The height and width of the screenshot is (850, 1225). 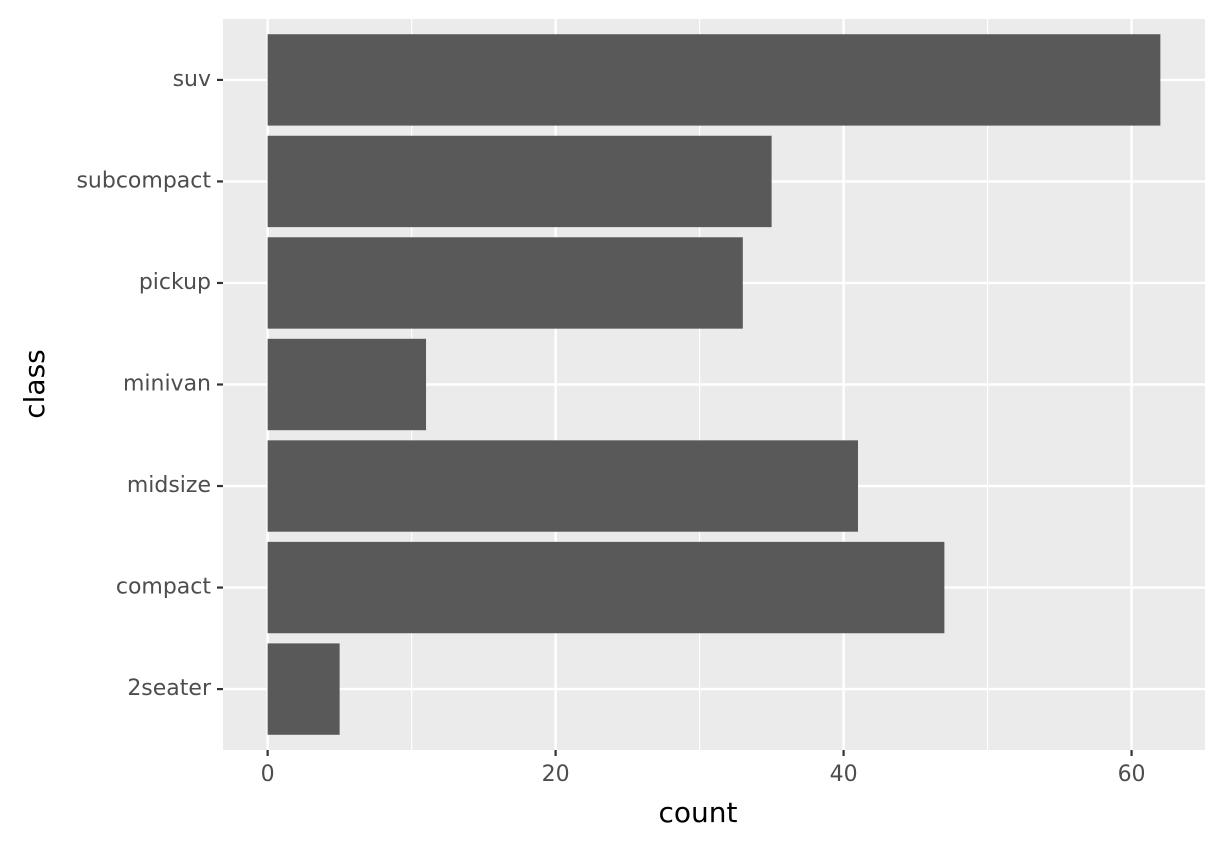 What do you see at coordinates (34, 384) in the screenshot?
I see `y-axis-title: class` at bounding box center [34, 384].